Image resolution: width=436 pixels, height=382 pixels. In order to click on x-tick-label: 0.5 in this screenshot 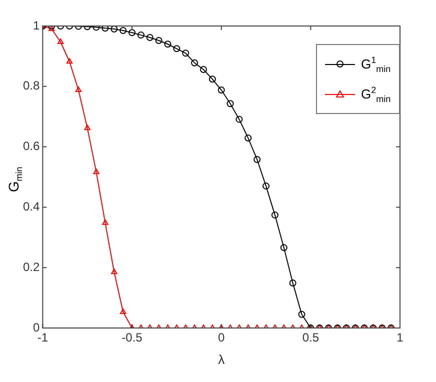, I will do `click(311, 337)`.